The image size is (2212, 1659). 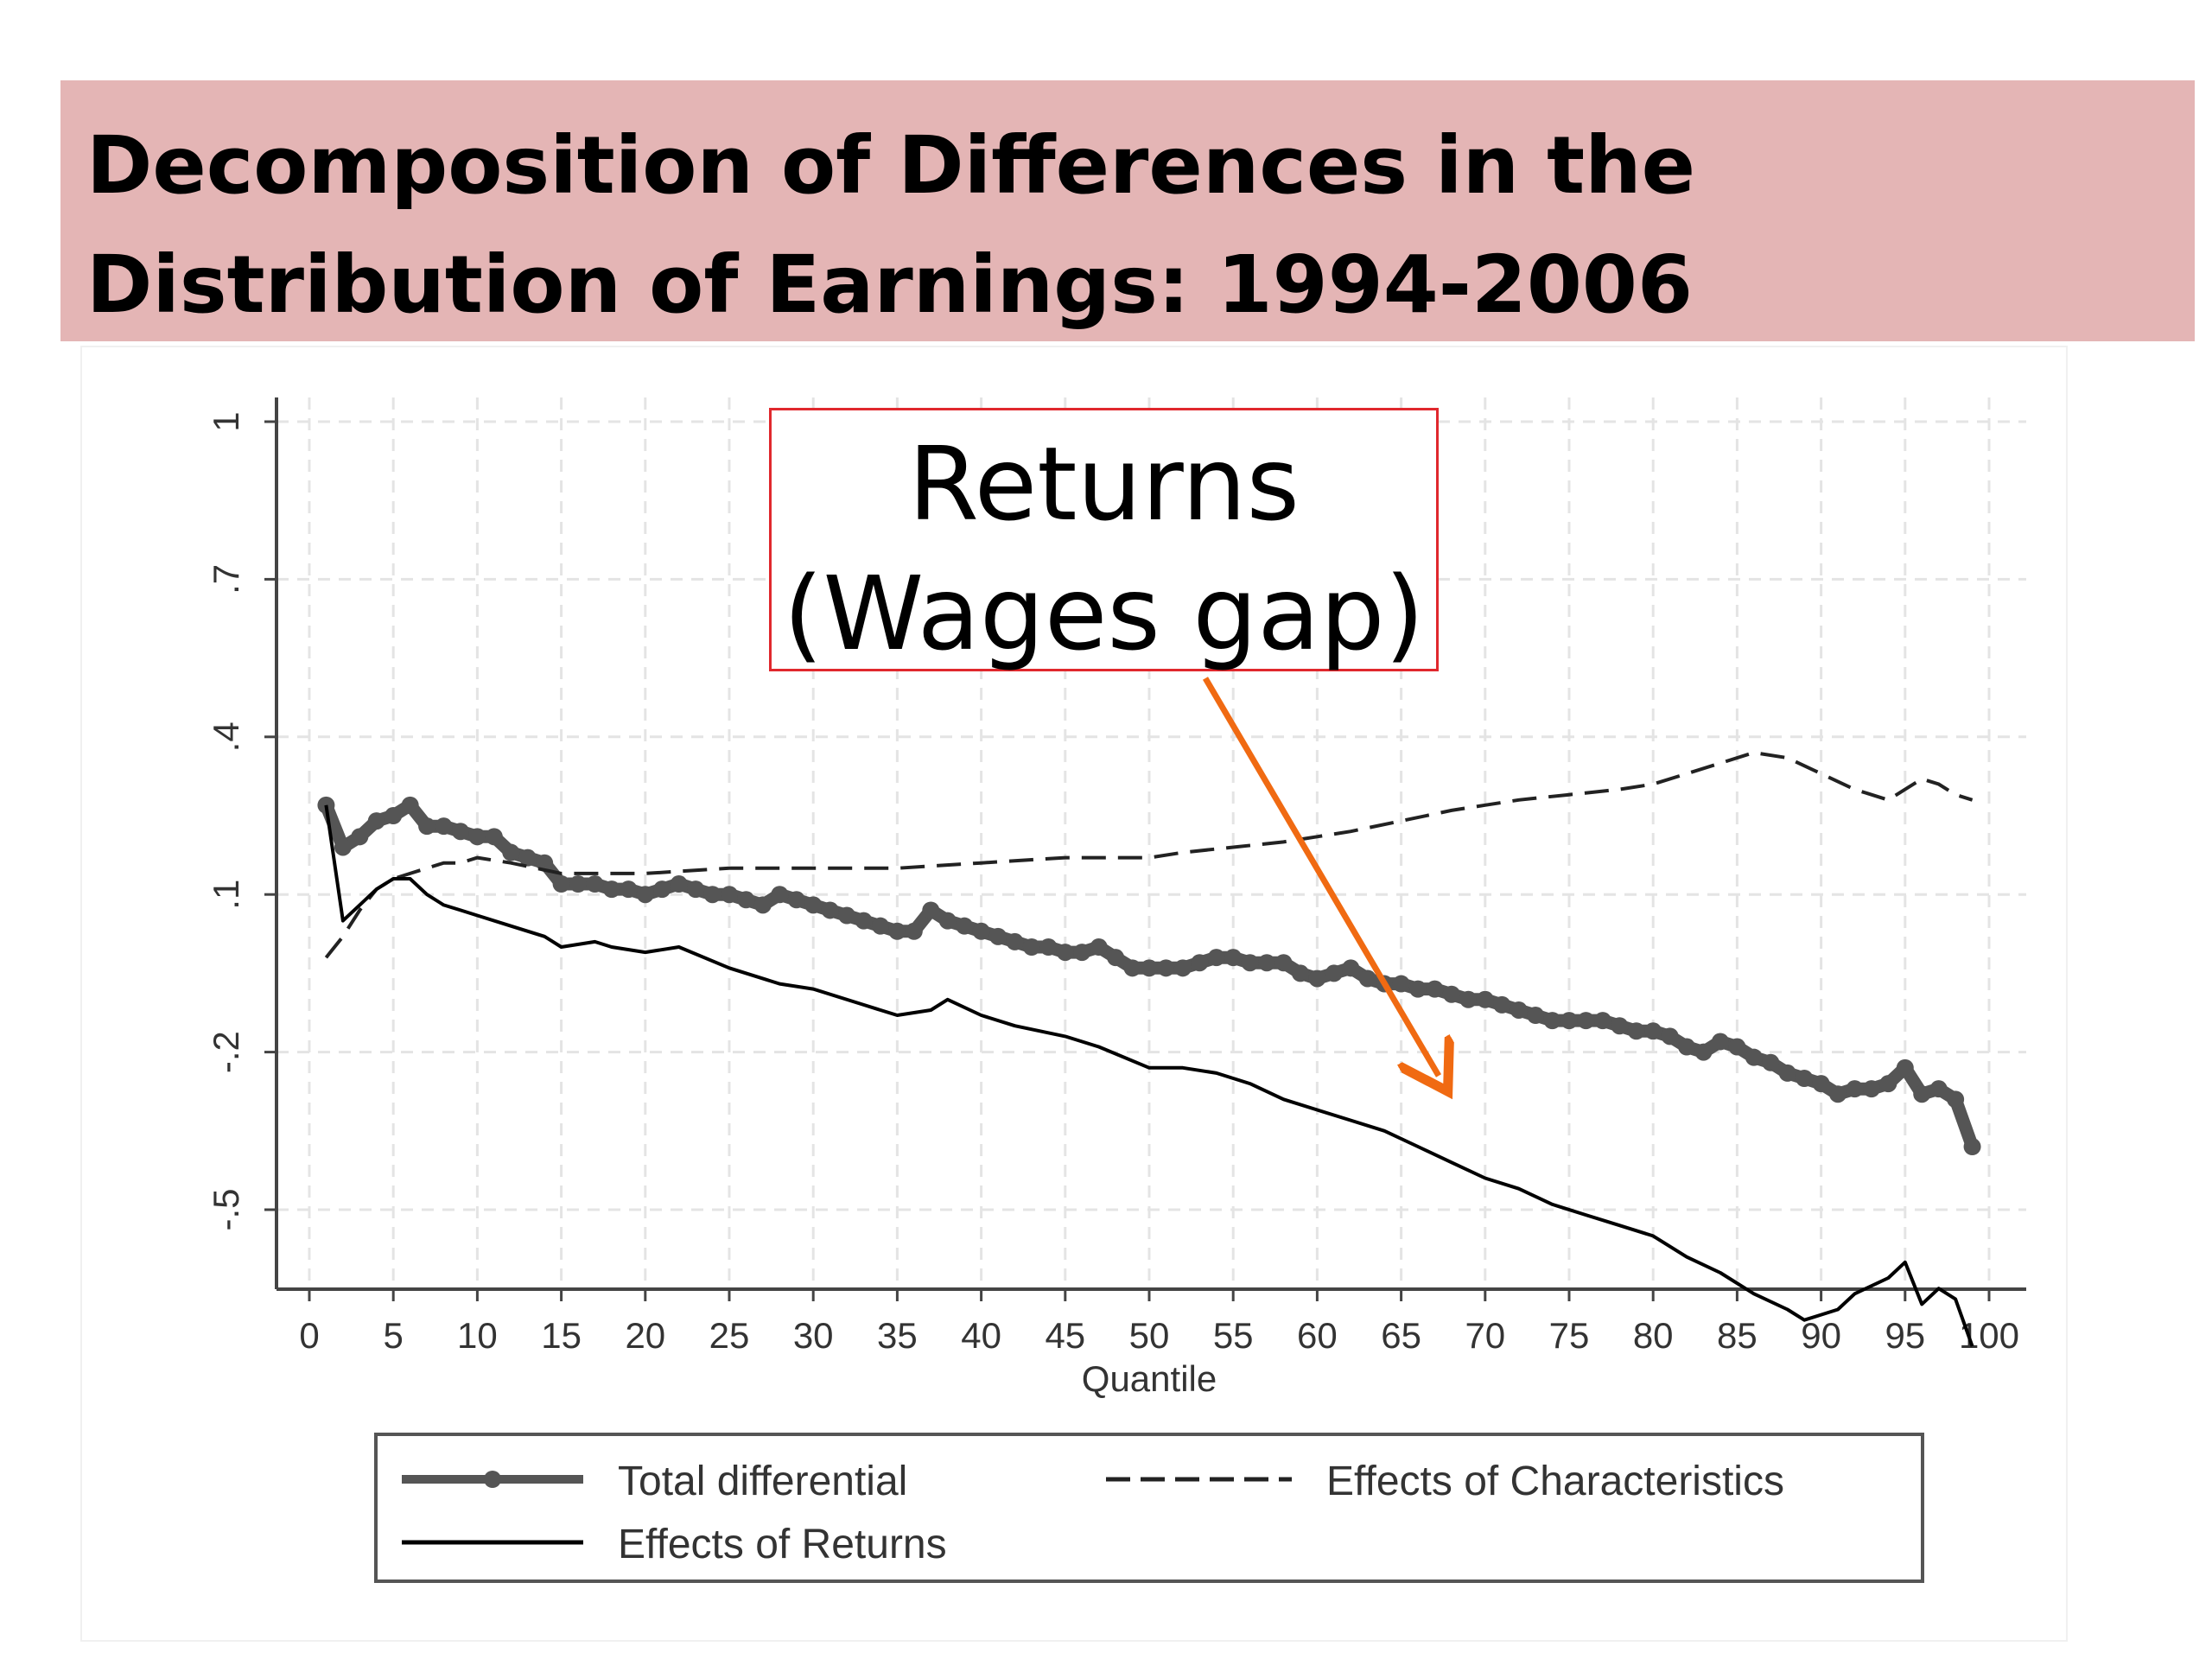 What do you see at coordinates (1821, 1335) in the screenshot?
I see `x-tick-label: 90` at bounding box center [1821, 1335].